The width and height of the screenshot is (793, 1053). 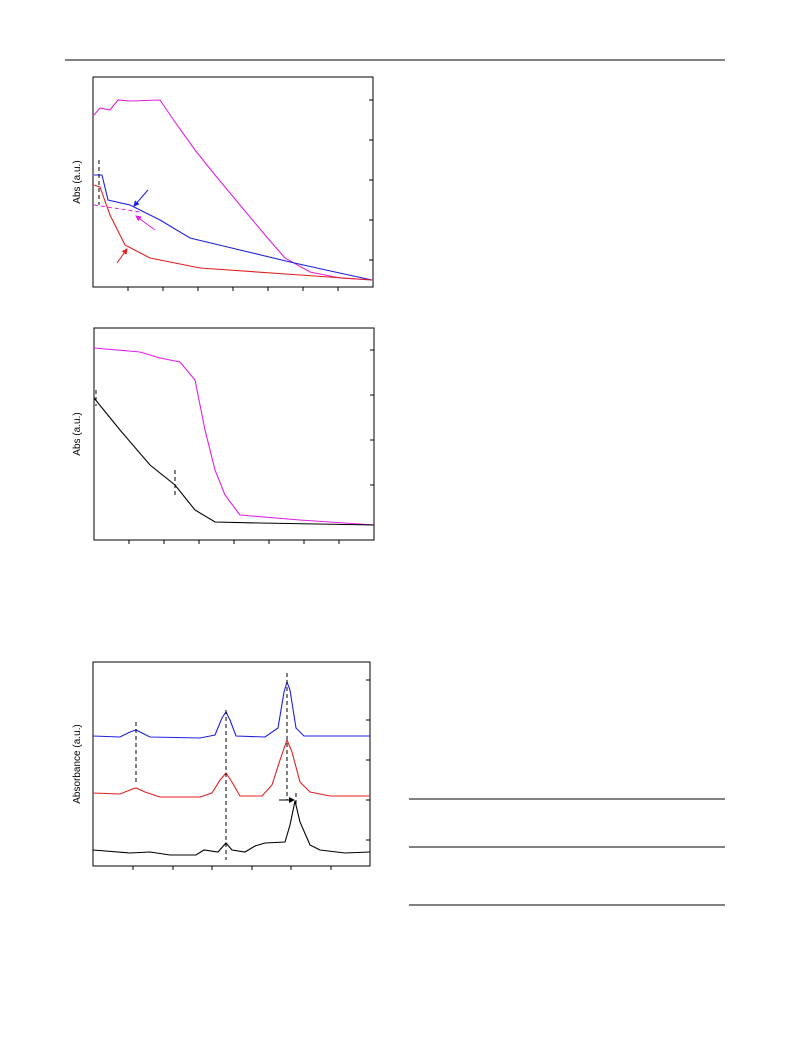 I want to click on dashed-line, so click(x=117, y=208).